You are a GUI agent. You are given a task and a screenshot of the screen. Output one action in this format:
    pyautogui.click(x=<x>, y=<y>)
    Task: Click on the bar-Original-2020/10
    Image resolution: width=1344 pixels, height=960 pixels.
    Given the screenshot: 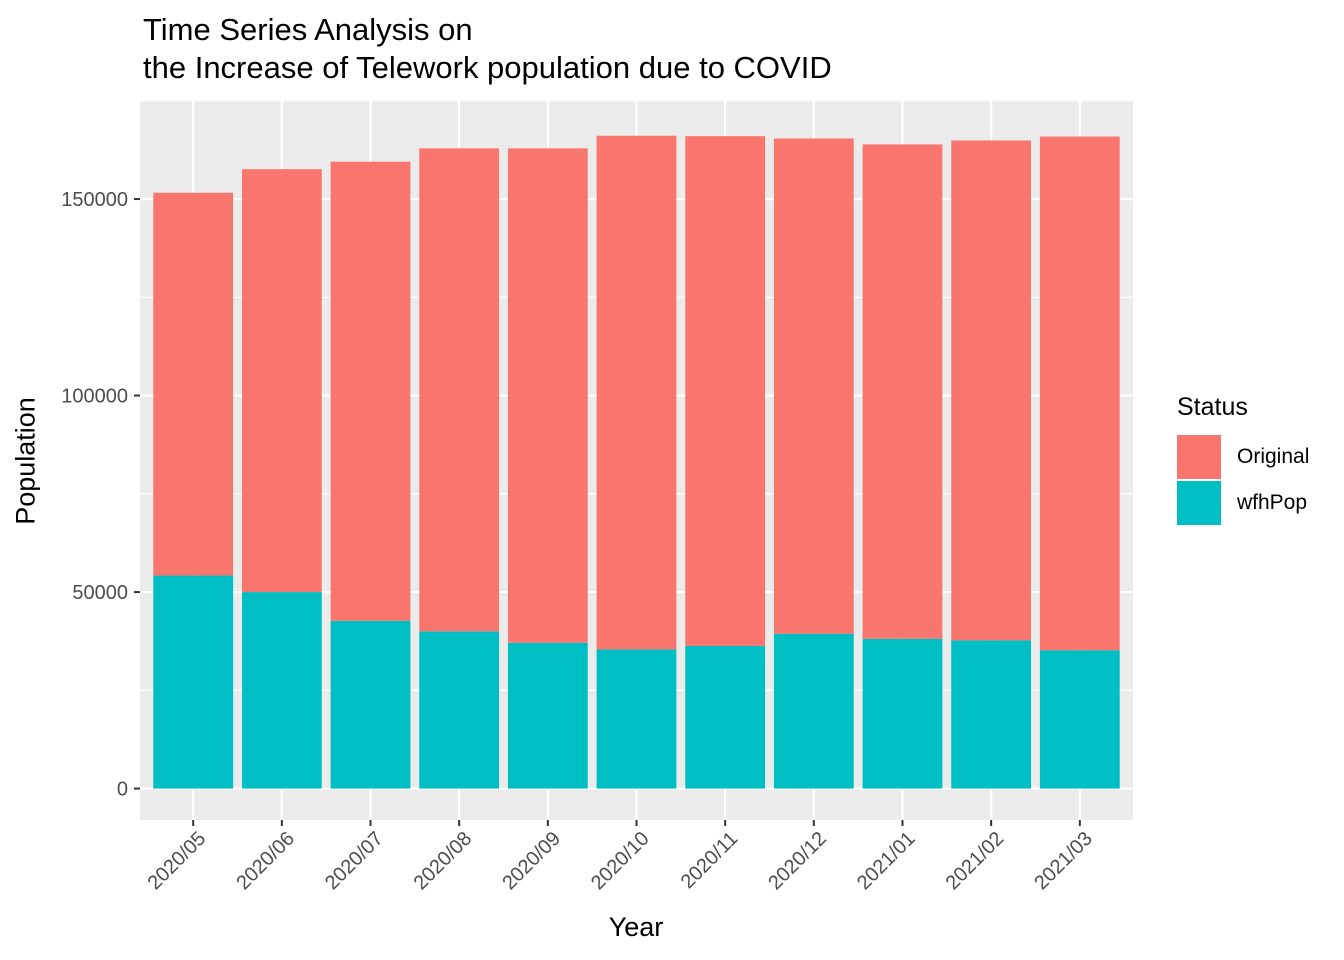 What is the action you would take?
    pyautogui.click(x=636, y=392)
    